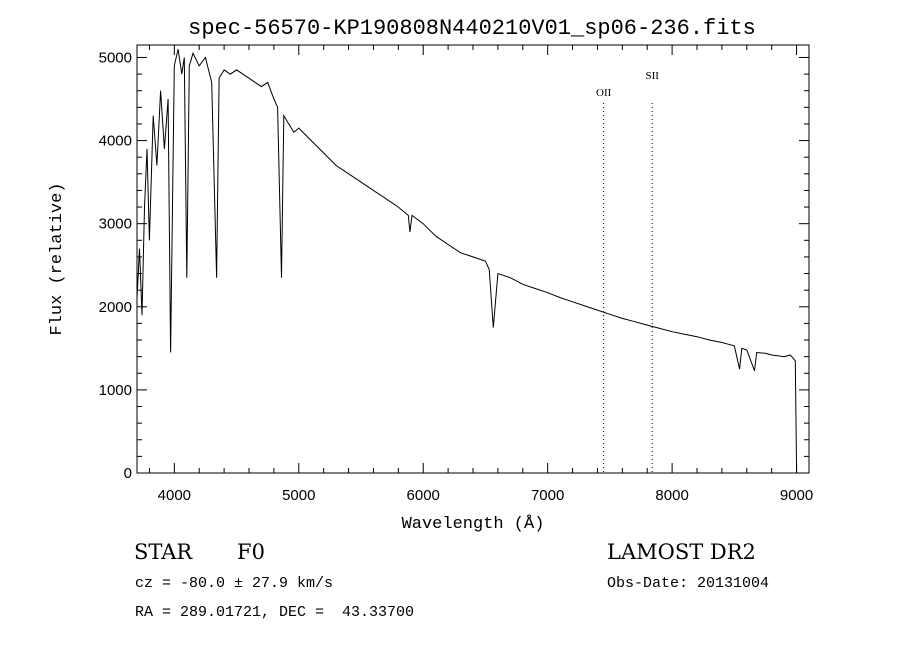 Image resolution: width=900 pixels, height=650 pixels. Describe the element at coordinates (671, 495) in the screenshot. I see `x-tick-label: 8000` at that location.